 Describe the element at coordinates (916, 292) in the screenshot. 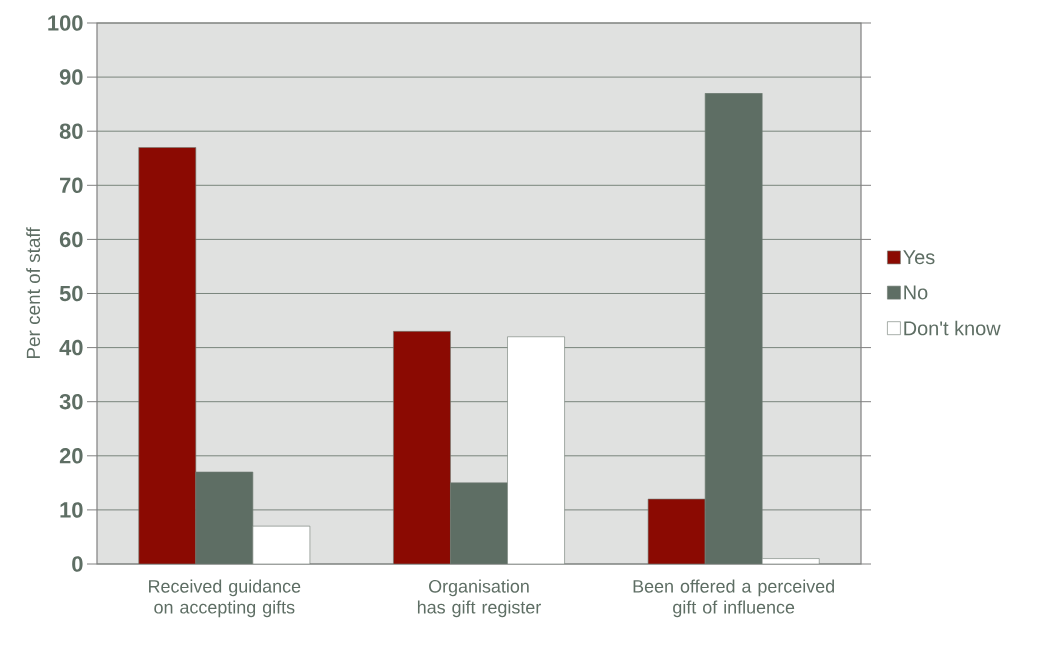

I see `legend-label: No` at that location.